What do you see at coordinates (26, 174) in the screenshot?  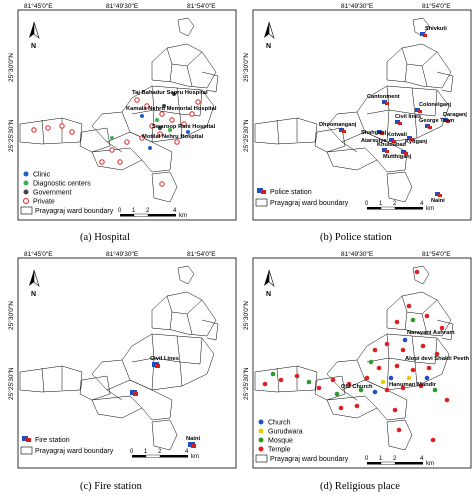 I see `clinic-legend-icon` at bounding box center [26, 174].